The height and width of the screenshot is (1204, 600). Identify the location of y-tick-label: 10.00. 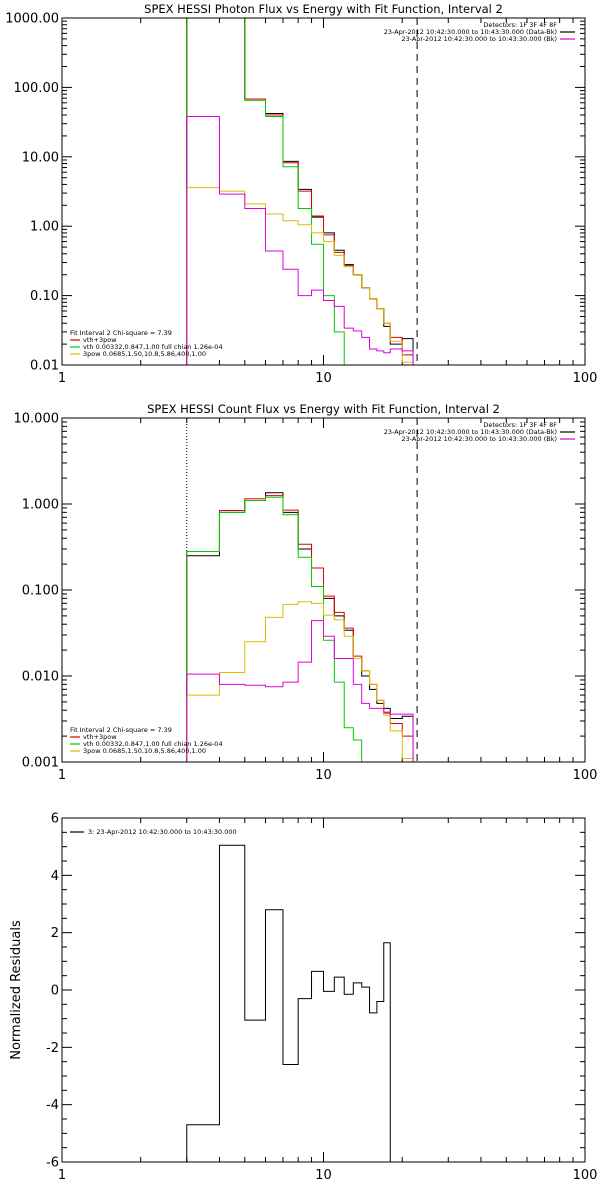
(40, 157).